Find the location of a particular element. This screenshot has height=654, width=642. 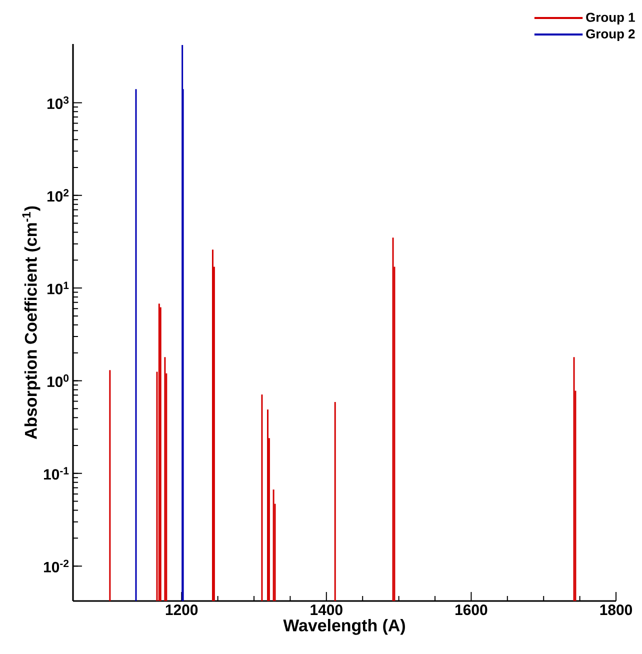

y-tick-label: 10$^{-1}$ is located at coordinates (56, 473).